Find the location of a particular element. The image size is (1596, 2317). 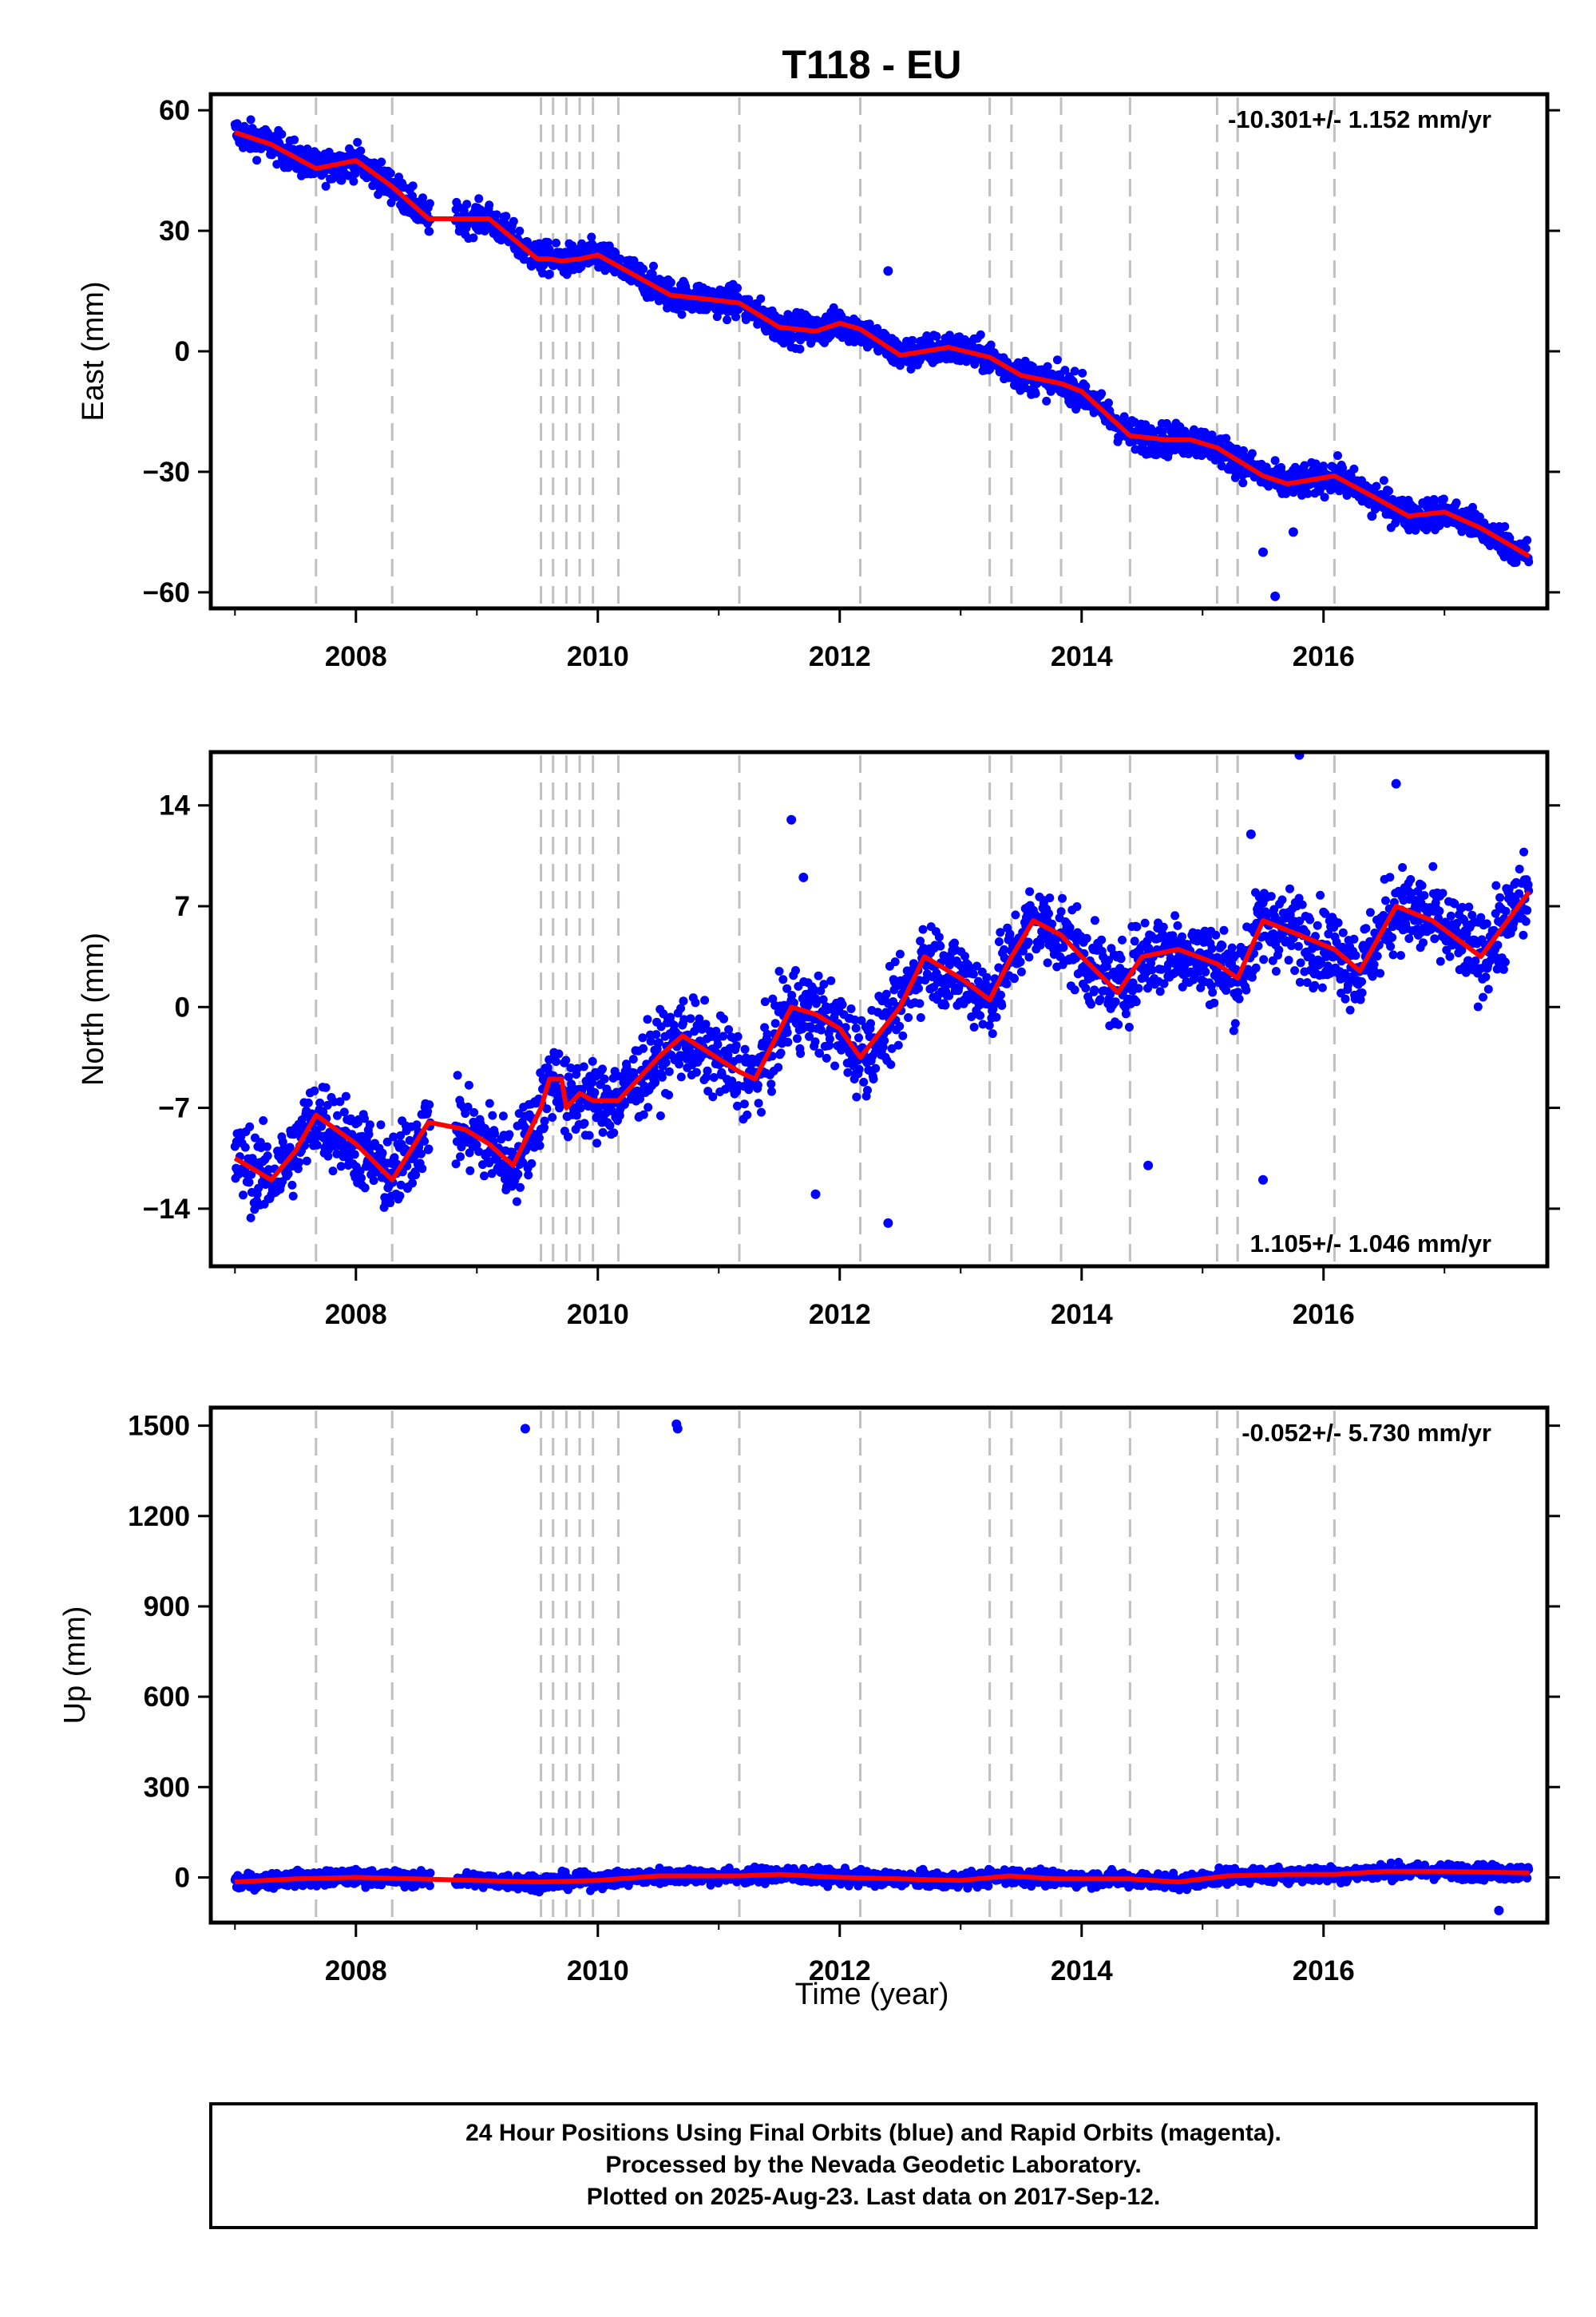

y-tick-label: 30 is located at coordinates (174, 231).